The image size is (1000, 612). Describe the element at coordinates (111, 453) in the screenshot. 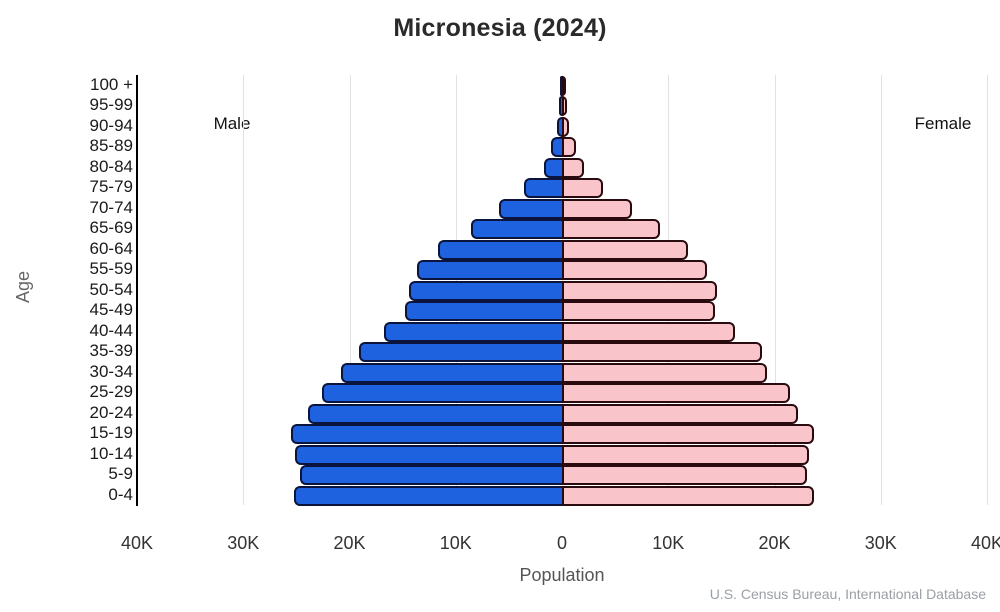

I see `age-label-10-14: 10-14` at that location.